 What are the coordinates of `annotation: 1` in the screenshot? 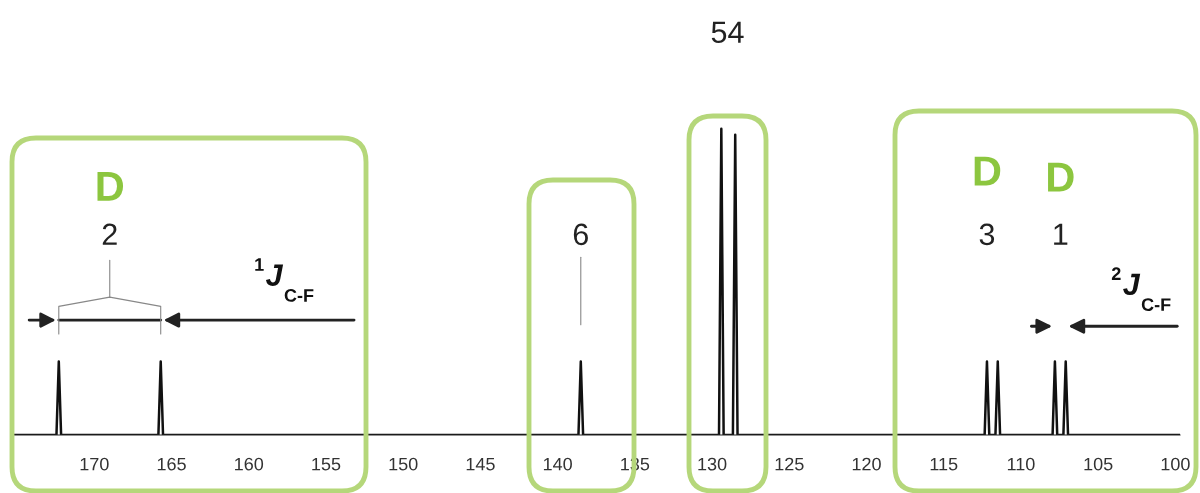 It's located at (1061, 234).